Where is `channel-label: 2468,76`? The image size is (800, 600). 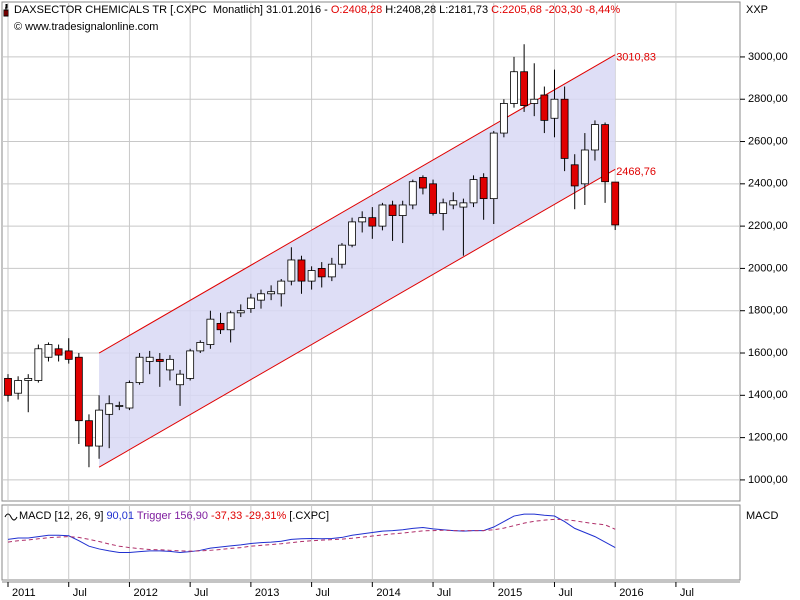
channel-label: 2468,76 is located at coordinates (636, 172).